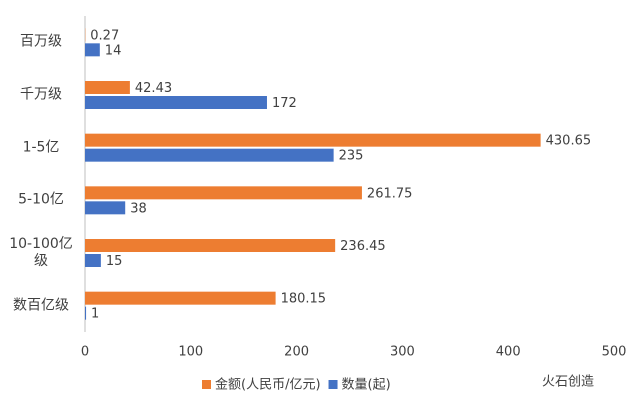  Describe the element at coordinates (284, 103) in the screenshot. I see `value-label: 172` at that location.